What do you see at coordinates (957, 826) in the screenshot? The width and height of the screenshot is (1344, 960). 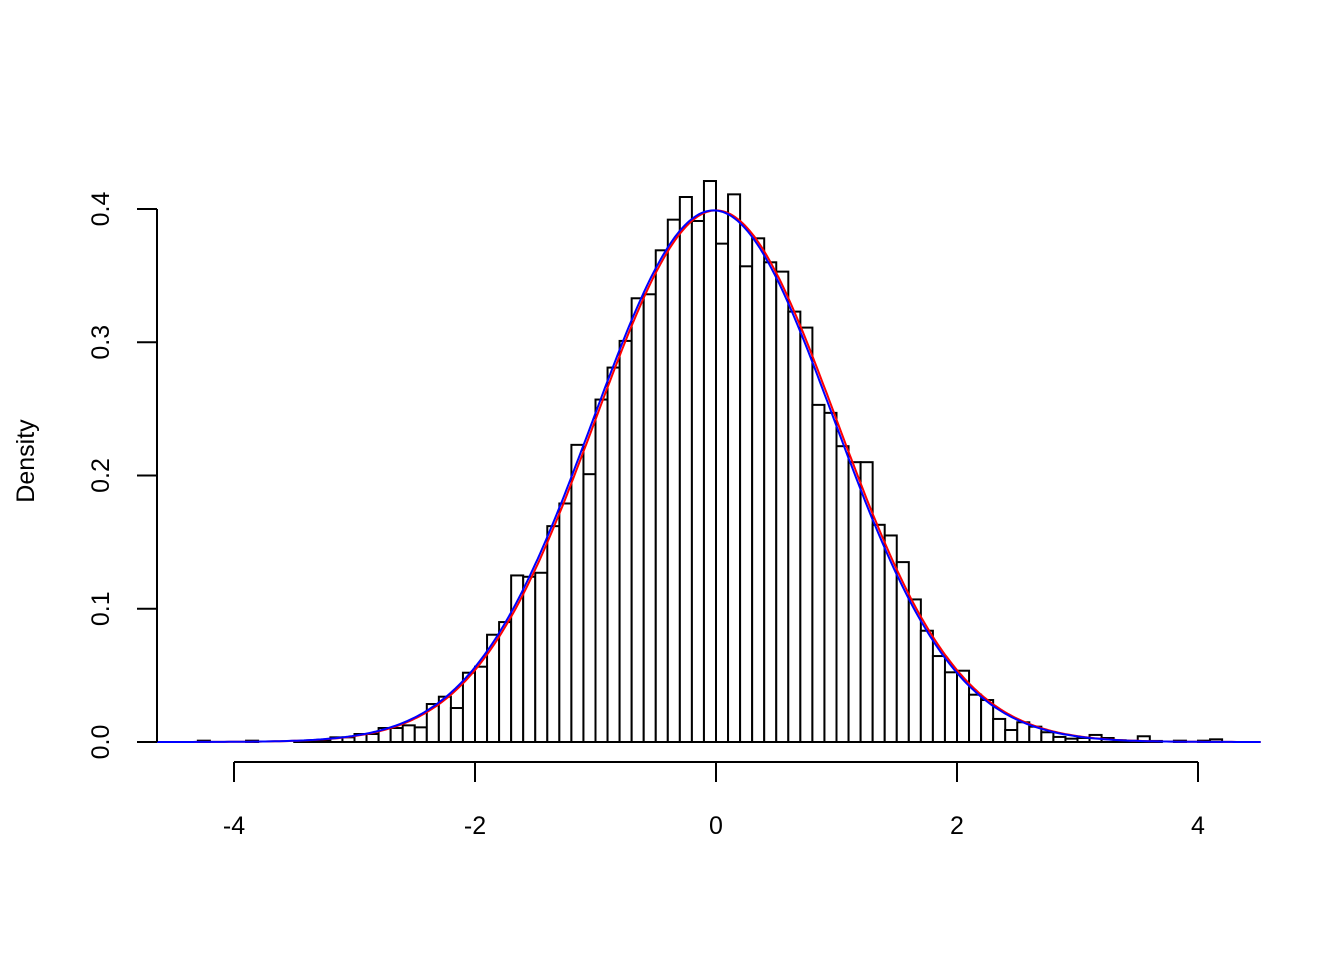 I see `x-tick-label: 2` at bounding box center [957, 826].